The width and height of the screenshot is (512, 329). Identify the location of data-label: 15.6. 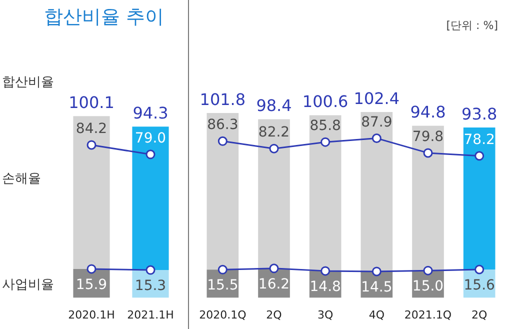
(479, 285).